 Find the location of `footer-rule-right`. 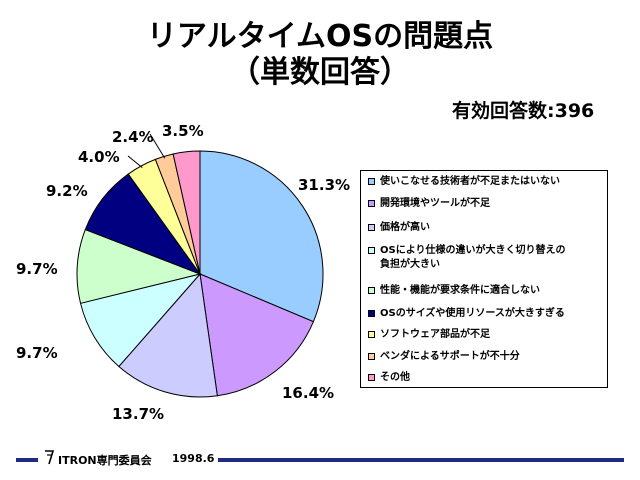

footer-rule-right is located at coordinates (421, 460).